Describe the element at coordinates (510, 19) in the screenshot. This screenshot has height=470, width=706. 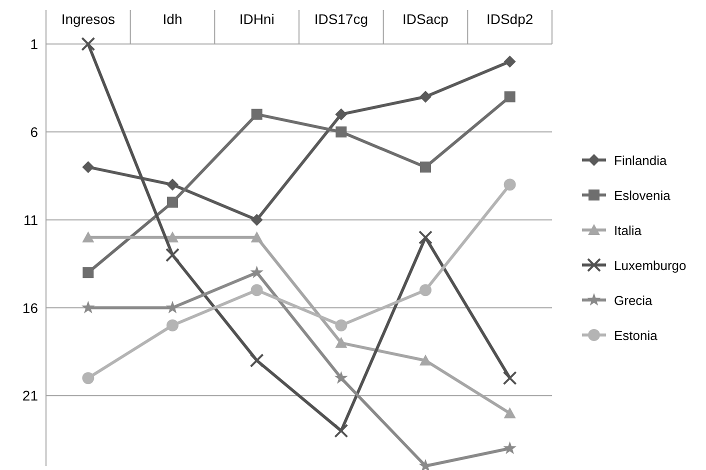
I see `x-tick-label: IDSdp2` at that location.